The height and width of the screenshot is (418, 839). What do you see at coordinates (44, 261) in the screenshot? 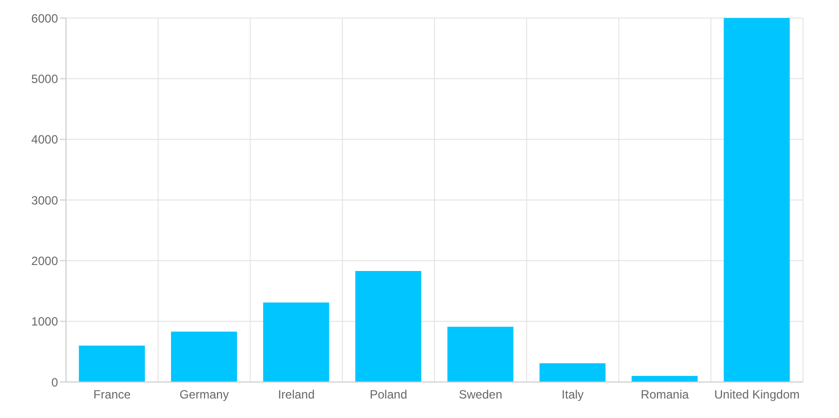
I see `y-tick-label: 2000` at bounding box center [44, 261].